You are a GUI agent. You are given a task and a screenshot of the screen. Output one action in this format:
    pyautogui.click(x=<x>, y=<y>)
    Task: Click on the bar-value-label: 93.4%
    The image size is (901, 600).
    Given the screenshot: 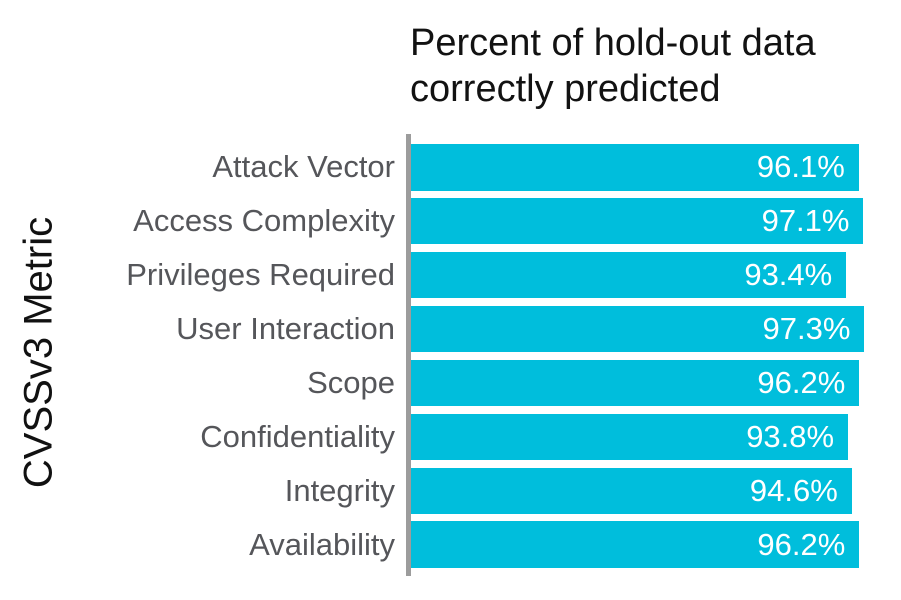 What is the action you would take?
    pyautogui.click(x=788, y=275)
    